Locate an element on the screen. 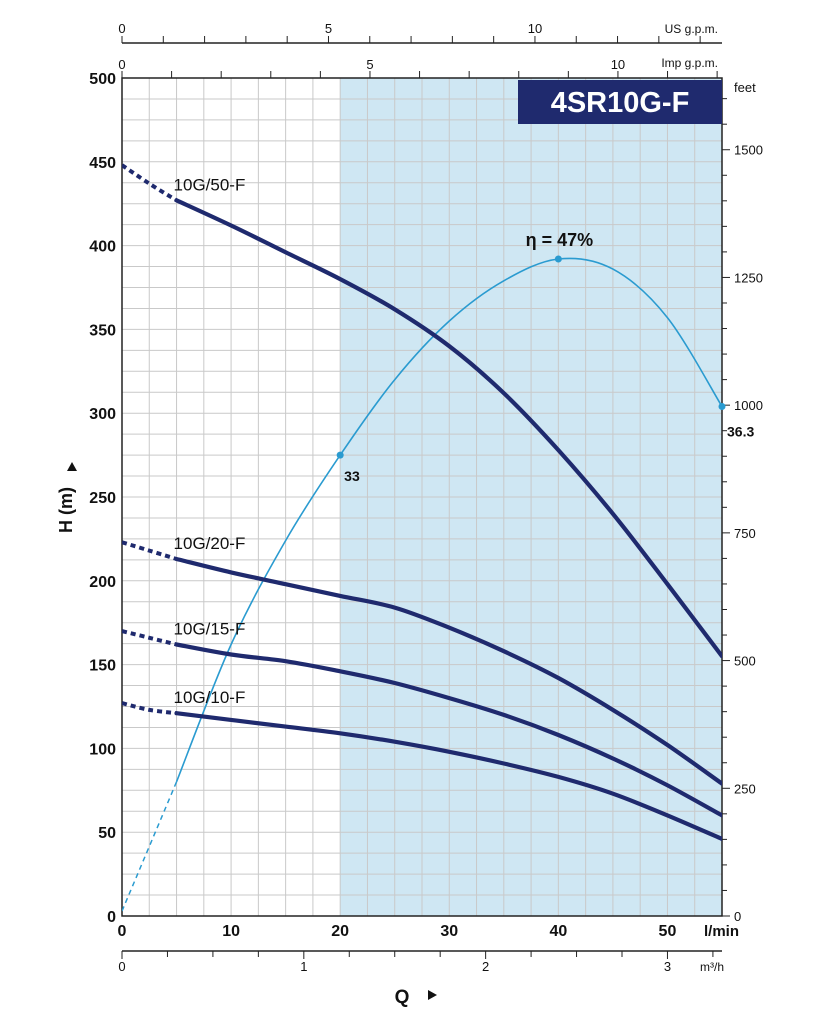  series-label: 10G/50-F is located at coordinates (210, 184).